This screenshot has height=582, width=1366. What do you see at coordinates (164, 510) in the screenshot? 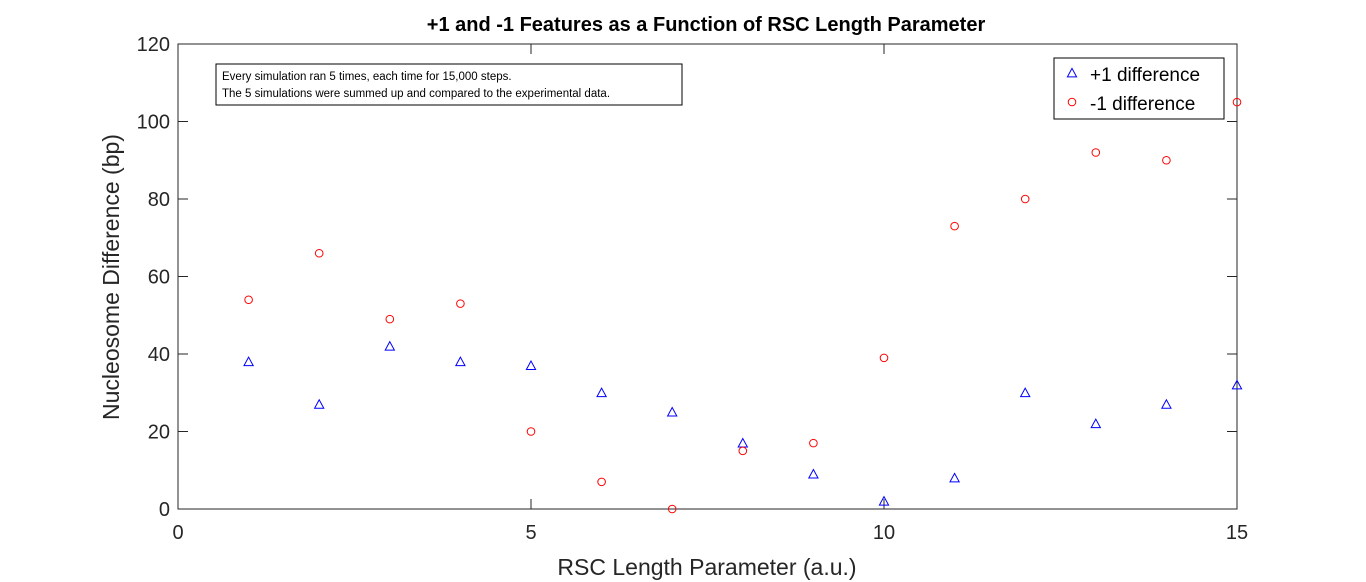
I see `y-tick-label: 0` at bounding box center [164, 510].